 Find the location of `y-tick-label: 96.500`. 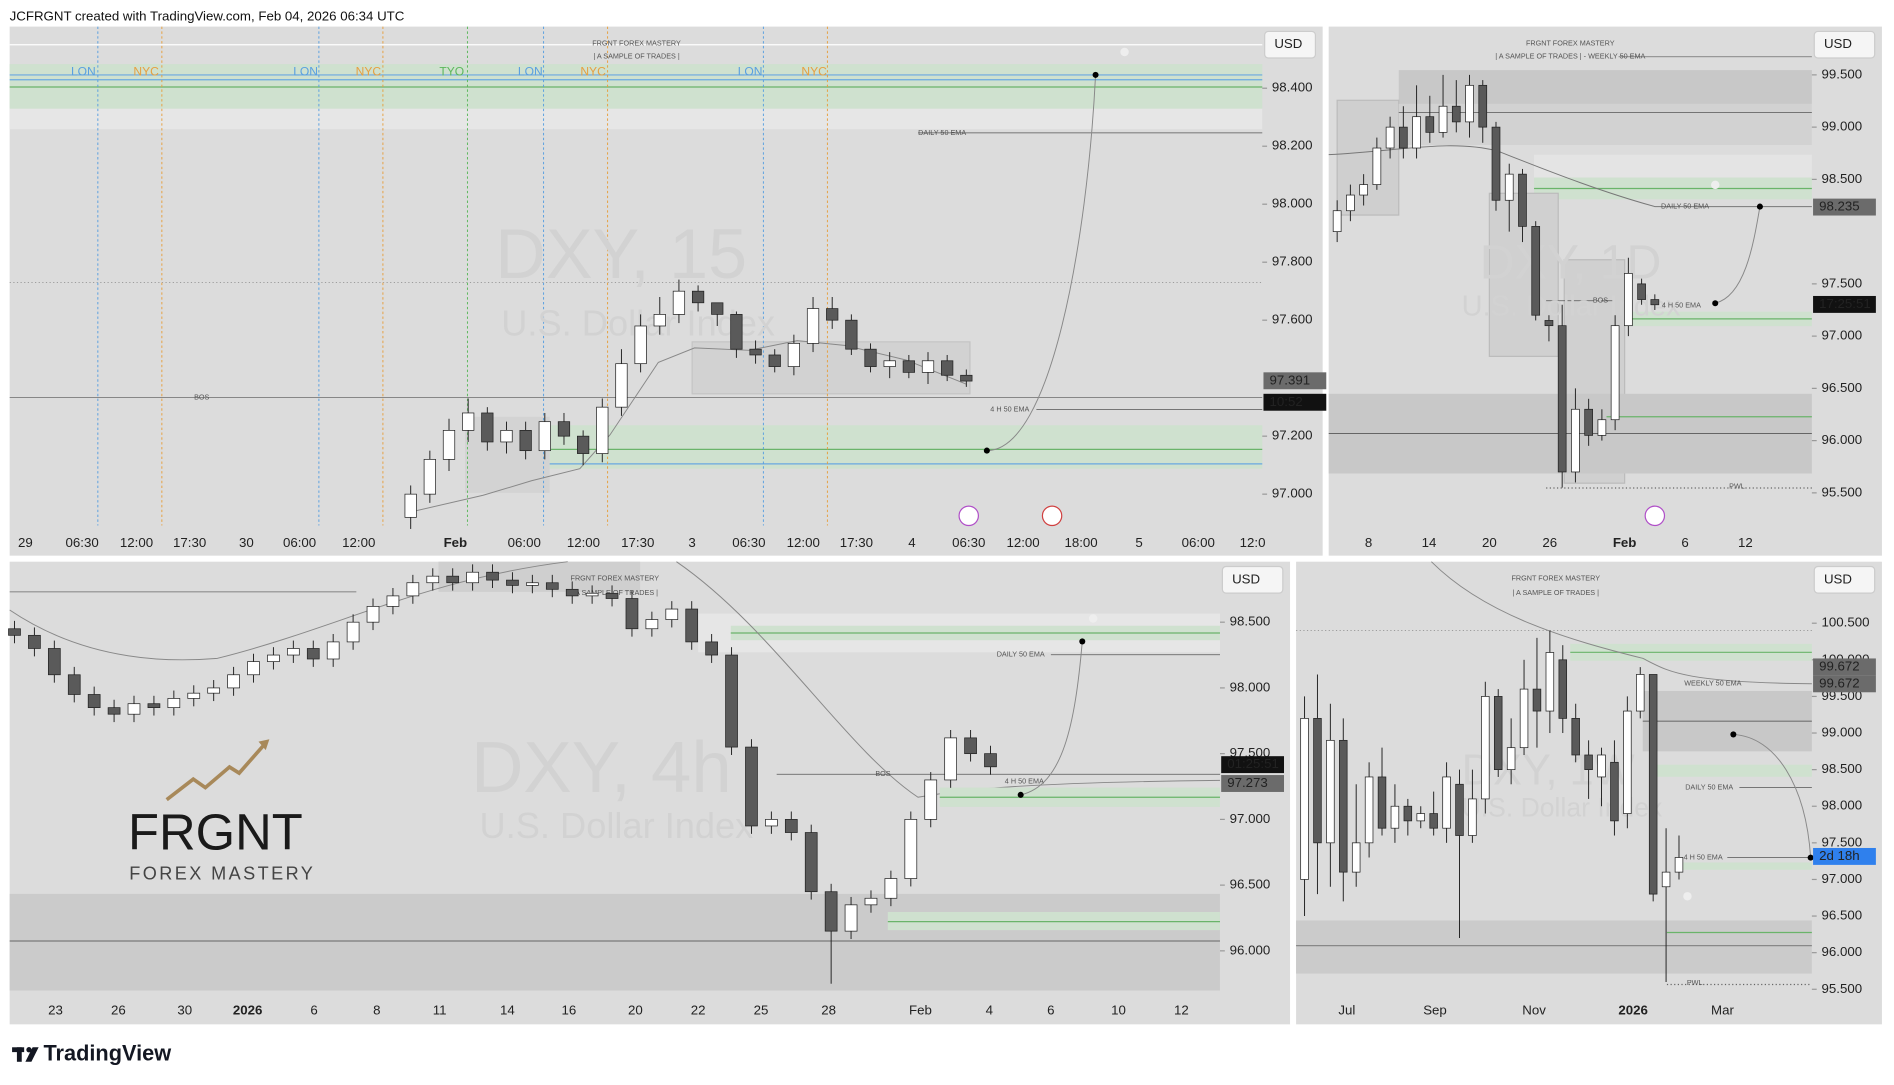

y-tick-label: 96.500 is located at coordinates (1842, 387).